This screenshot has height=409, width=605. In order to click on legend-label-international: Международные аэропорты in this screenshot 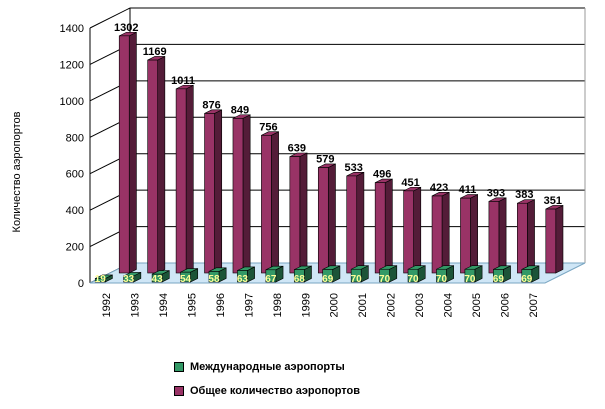, I will do `click(267, 367)`.